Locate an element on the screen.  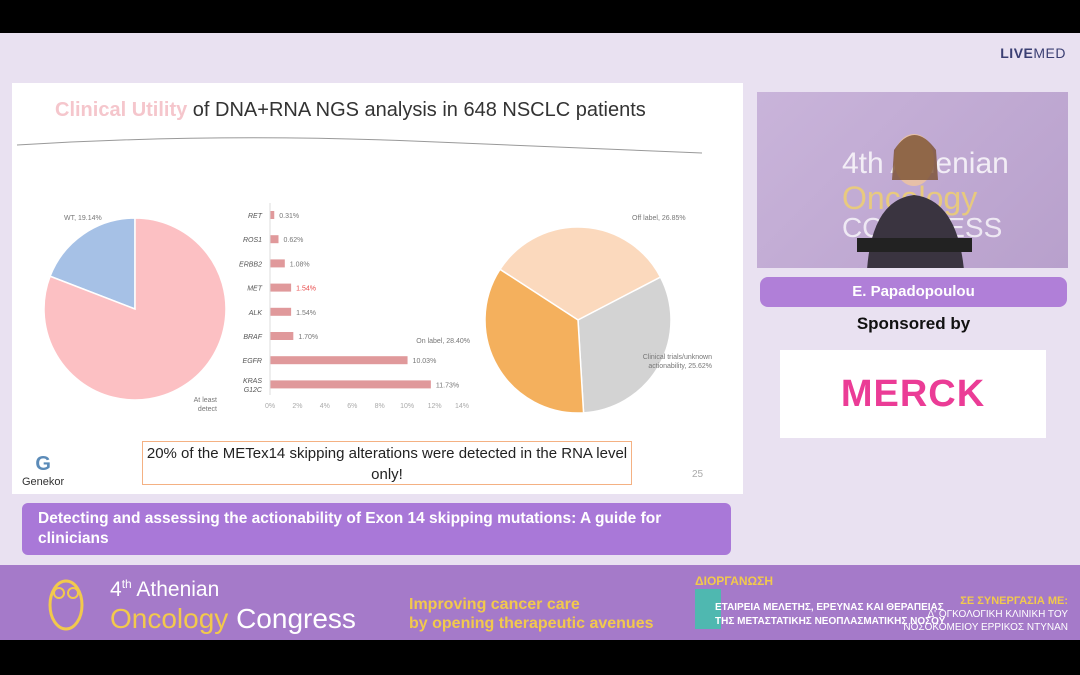
congress-number: 4th Athenian is located at coordinates (165, 589).